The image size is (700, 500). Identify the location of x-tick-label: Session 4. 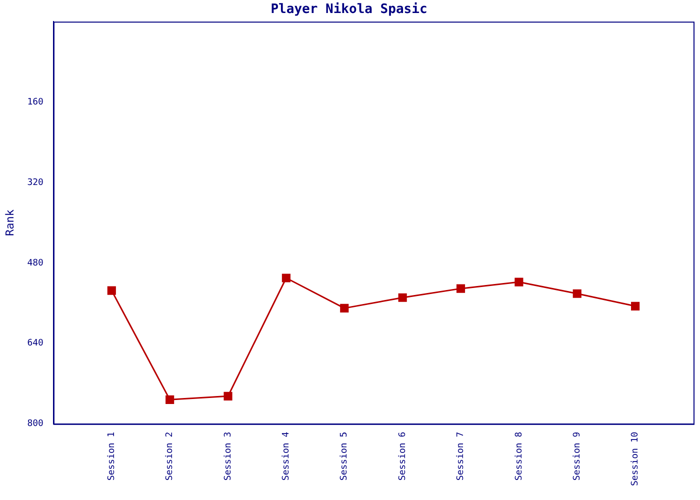
(287, 456).